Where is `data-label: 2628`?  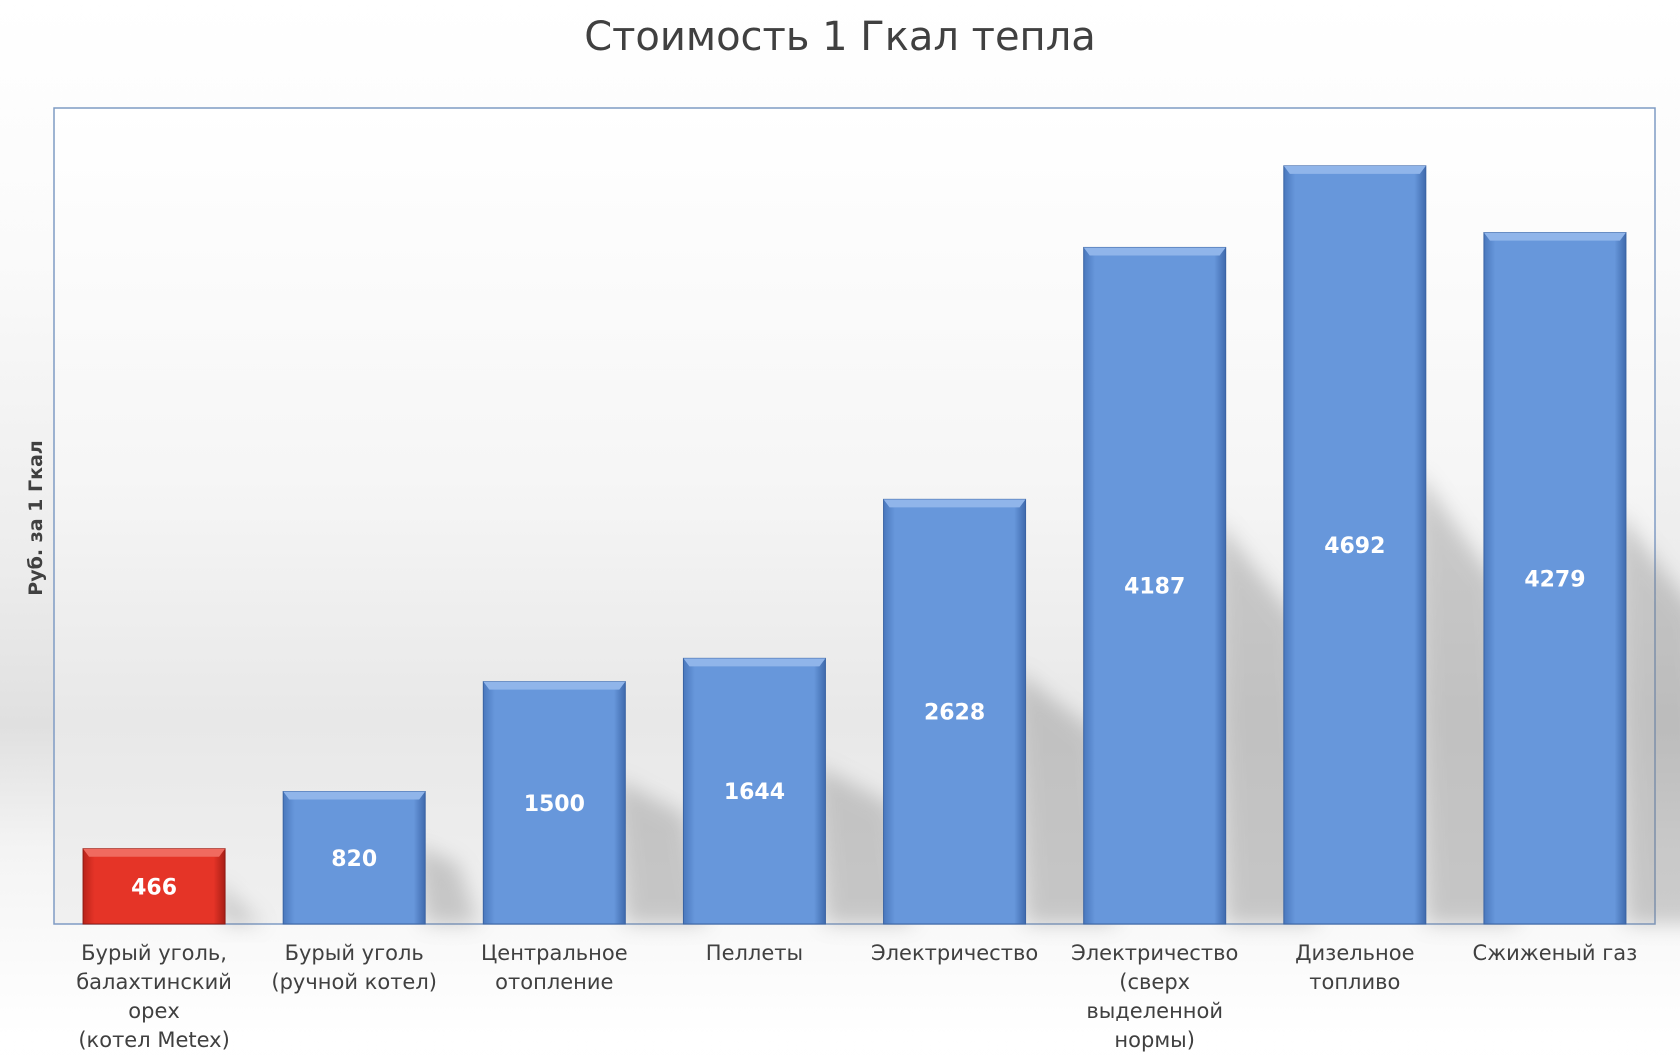
data-label: 2628 is located at coordinates (954, 713).